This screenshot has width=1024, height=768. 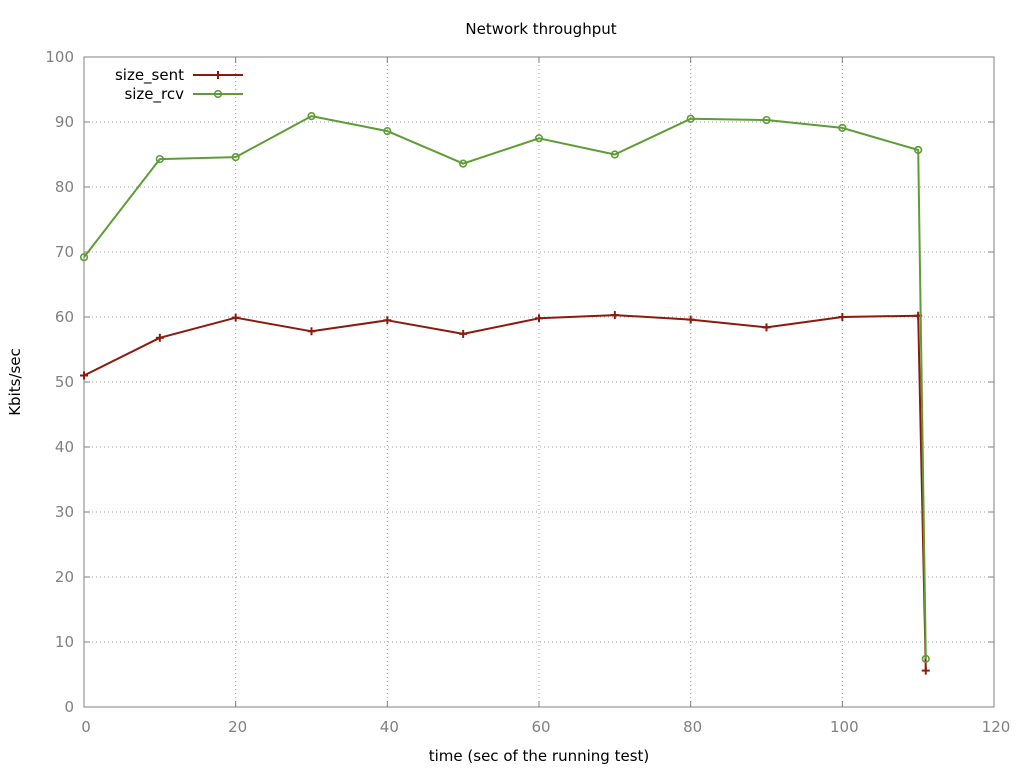 What do you see at coordinates (218, 94) in the screenshot?
I see `legend-marker-size_rcv` at bounding box center [218, 94].